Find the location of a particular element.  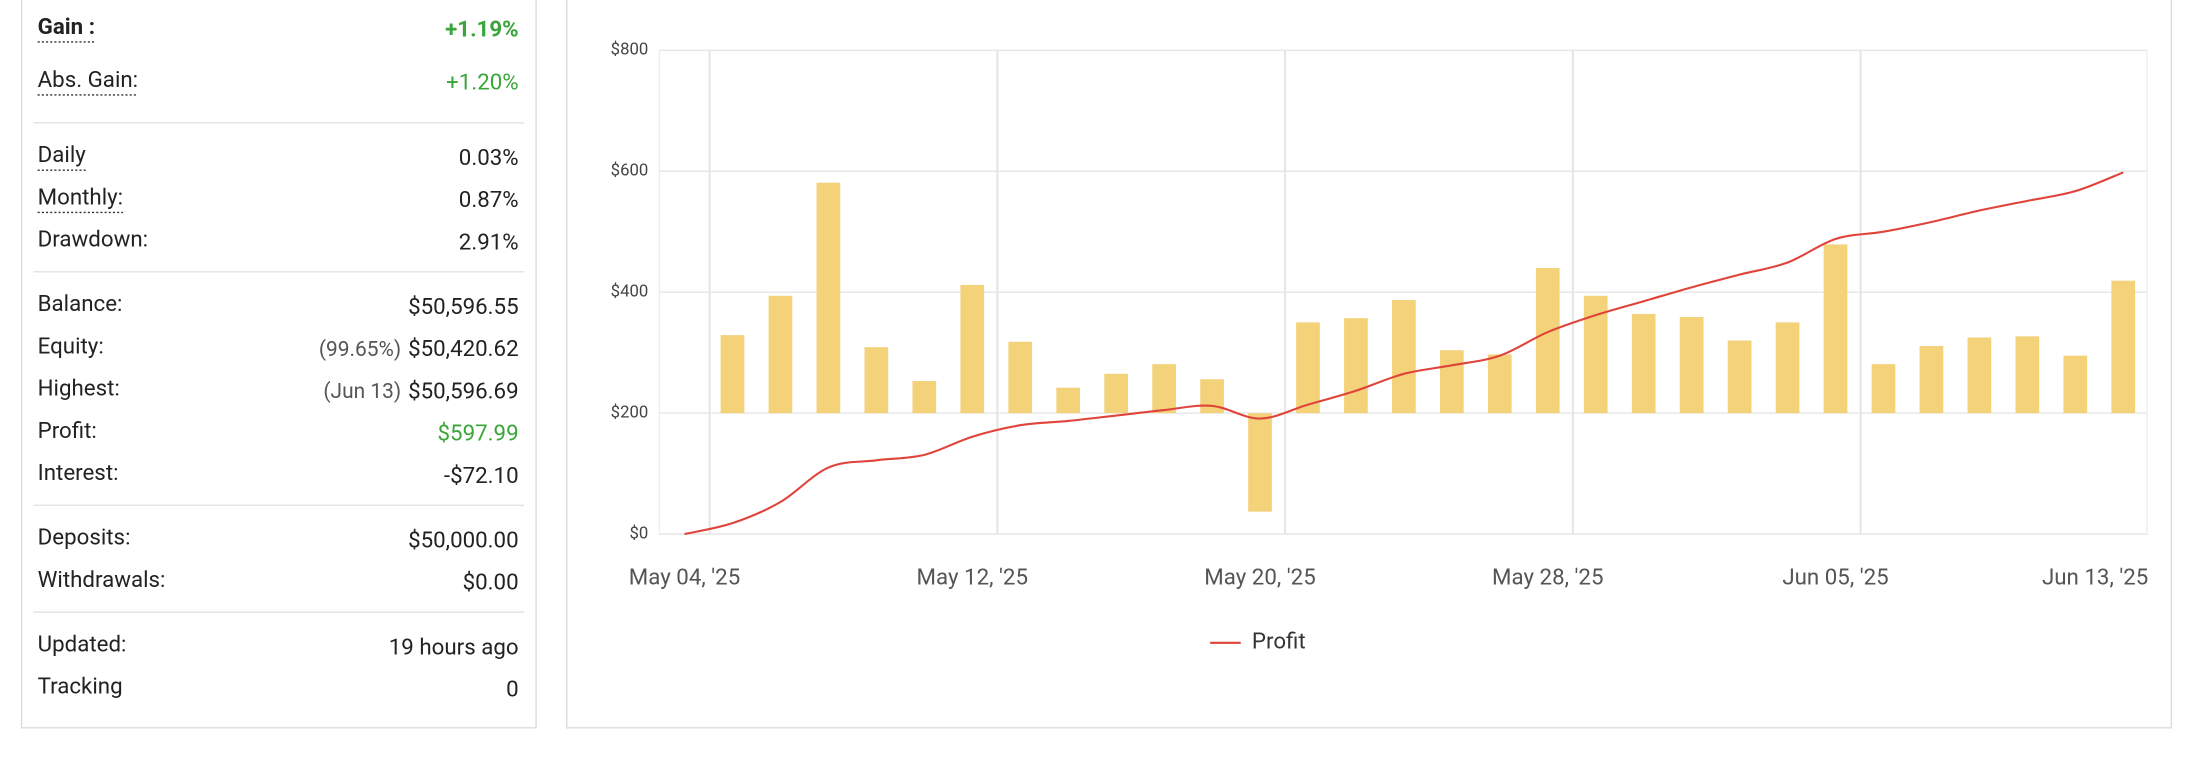

stat-value: $50,596.55 is located at coordinates (463, 307).